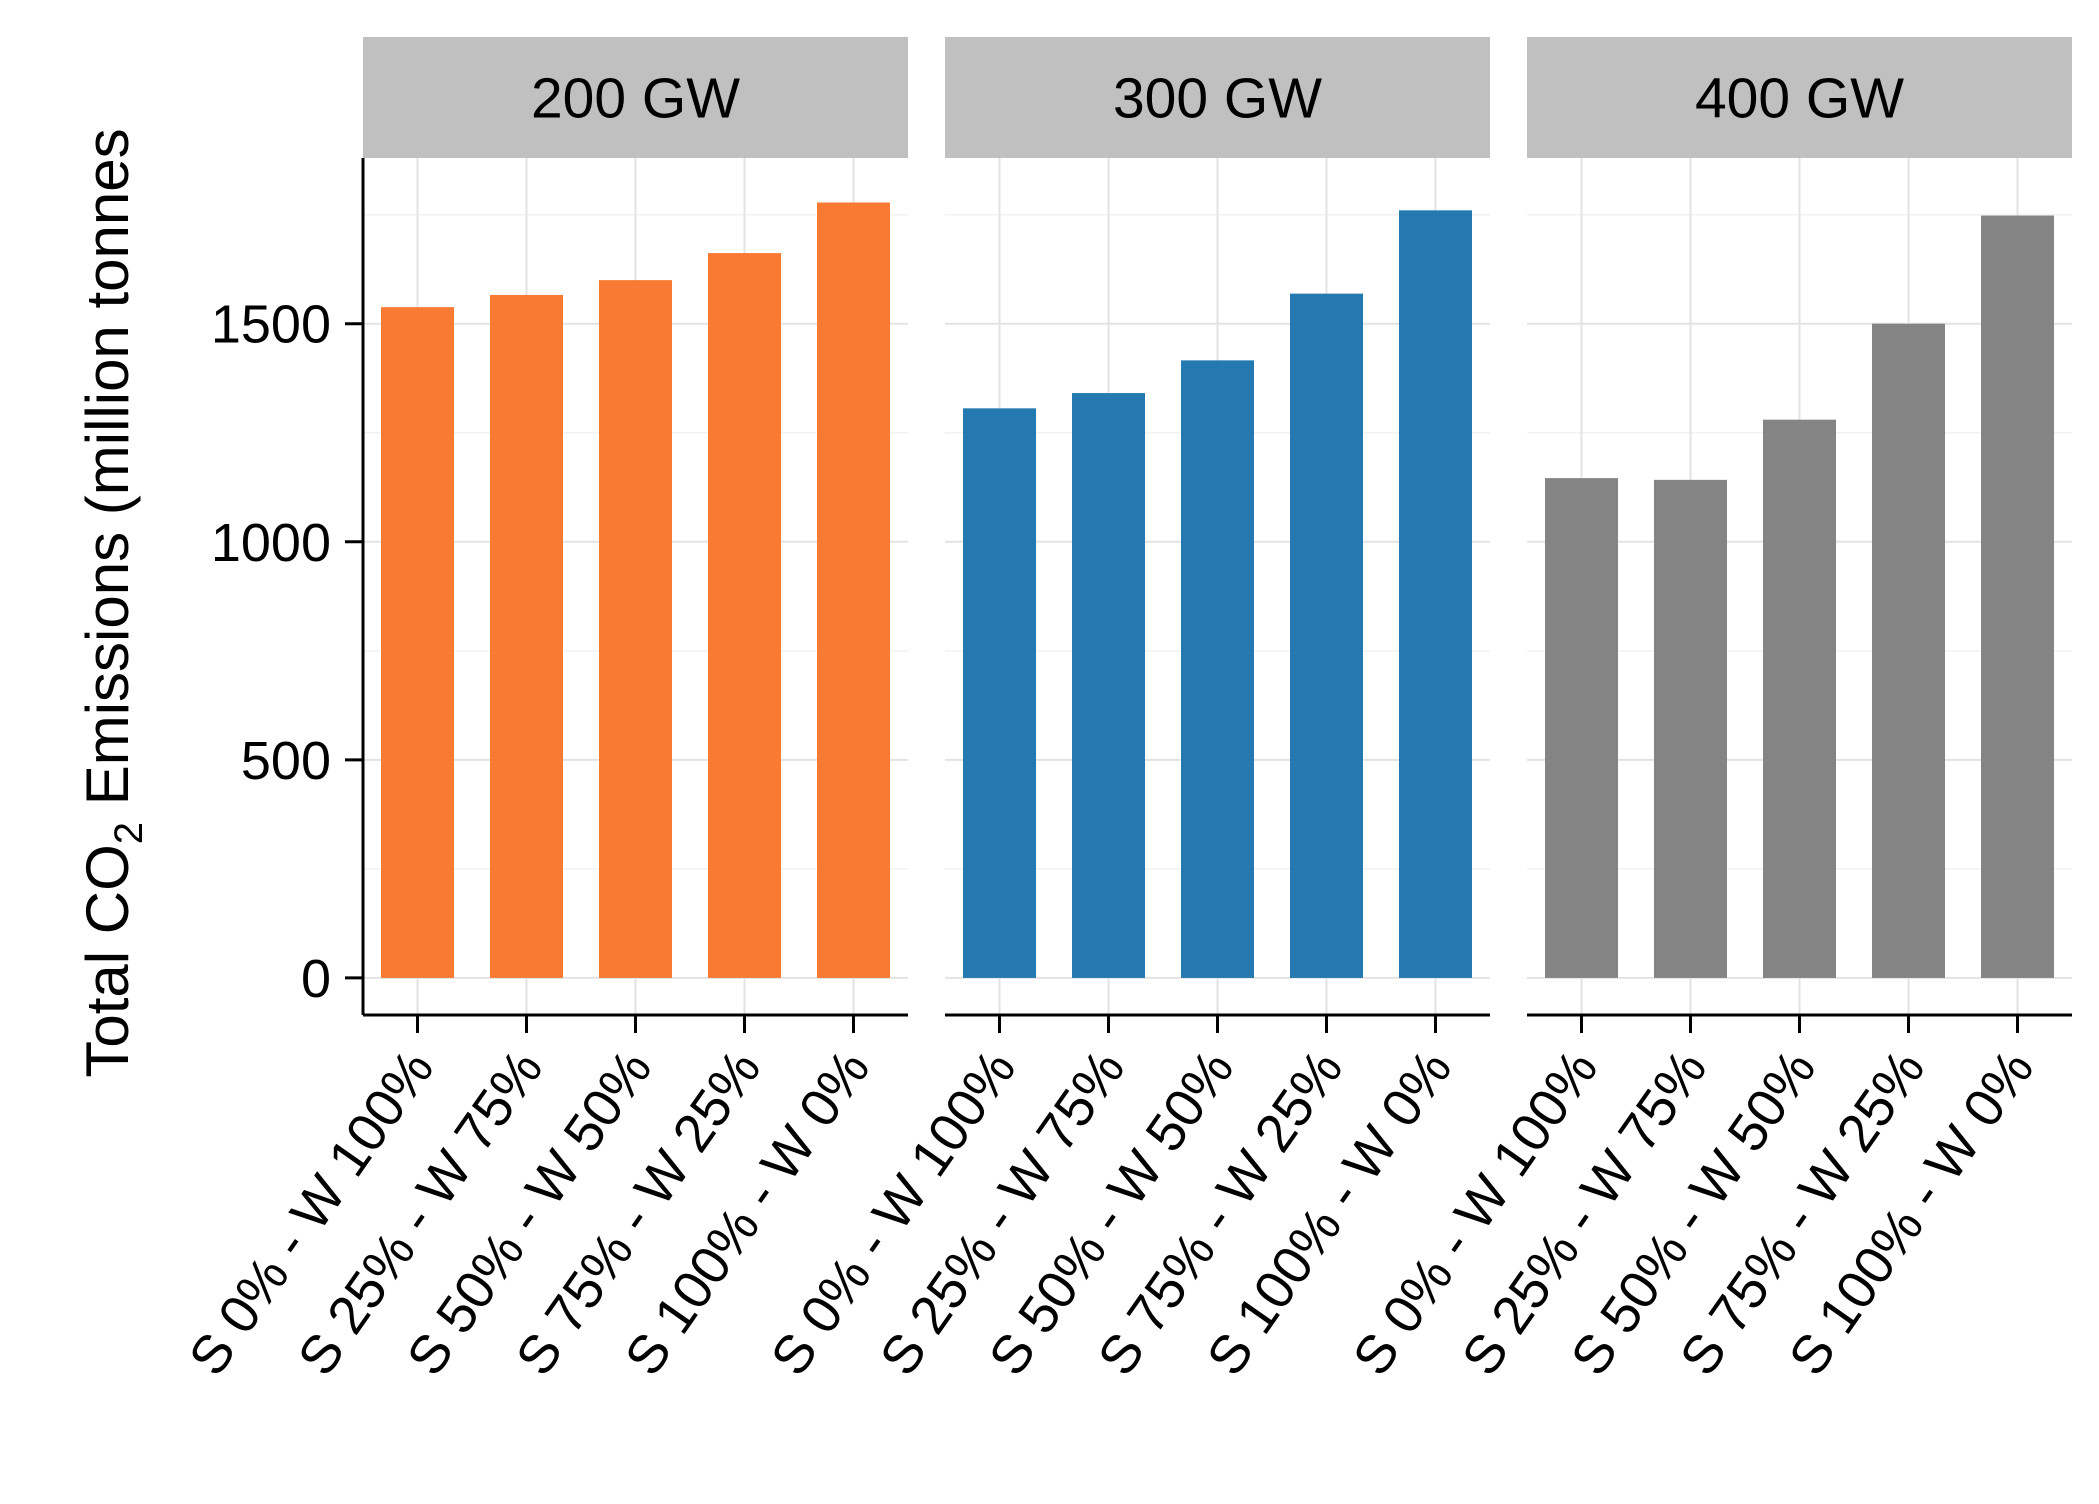 This screenshot has width=2099, height=1504. I want to click on facet-strip-label: 400 GW, so click(1799, 99).